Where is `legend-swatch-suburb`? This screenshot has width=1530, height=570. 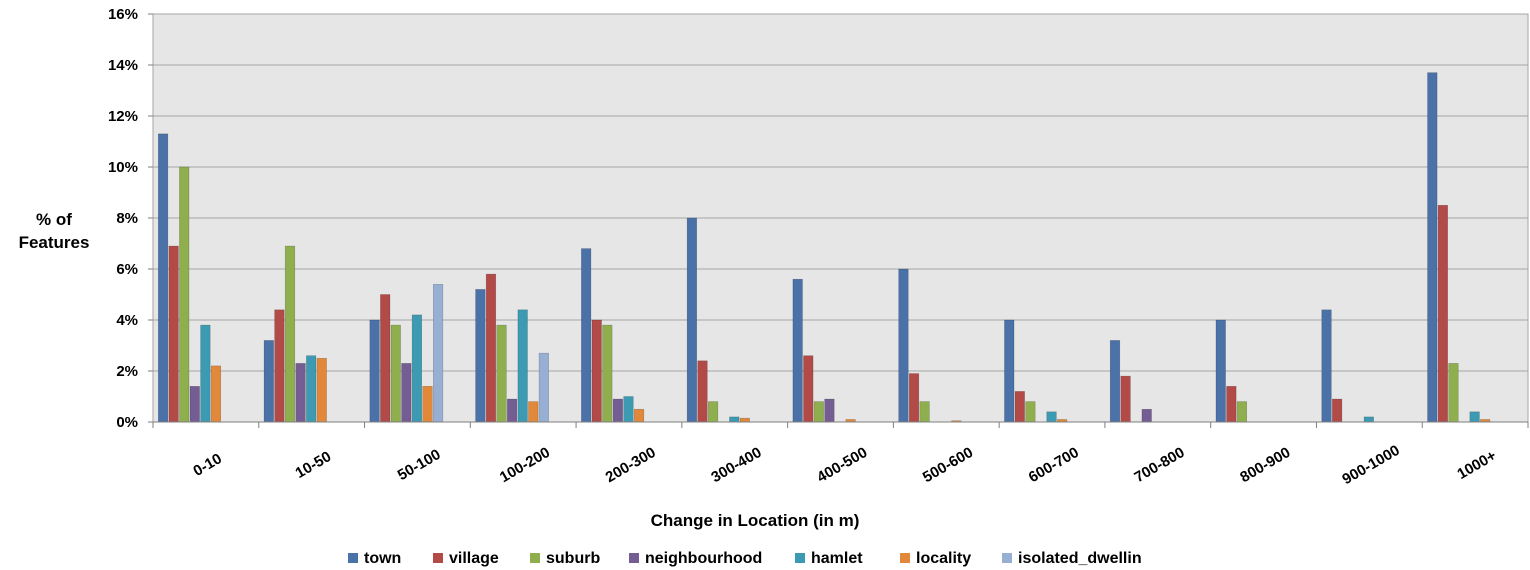 legend-swatch-suburb is located at coordinates (535, 558).